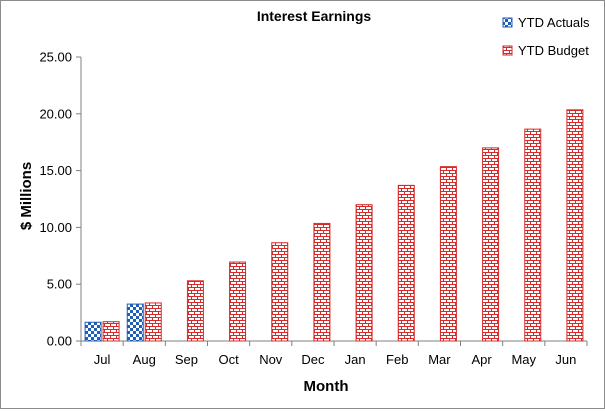 The height and width of the screenshot is (413, 605). Describe the element at coordinates (135, 322) in the screenshot. I see `ytd-actuals-bar-aug` at that location.